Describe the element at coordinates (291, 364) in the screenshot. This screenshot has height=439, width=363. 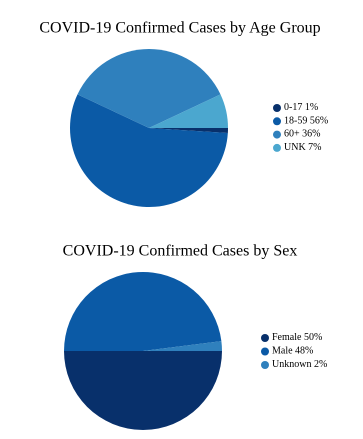
I see `legend-category: Unknown` at that location.